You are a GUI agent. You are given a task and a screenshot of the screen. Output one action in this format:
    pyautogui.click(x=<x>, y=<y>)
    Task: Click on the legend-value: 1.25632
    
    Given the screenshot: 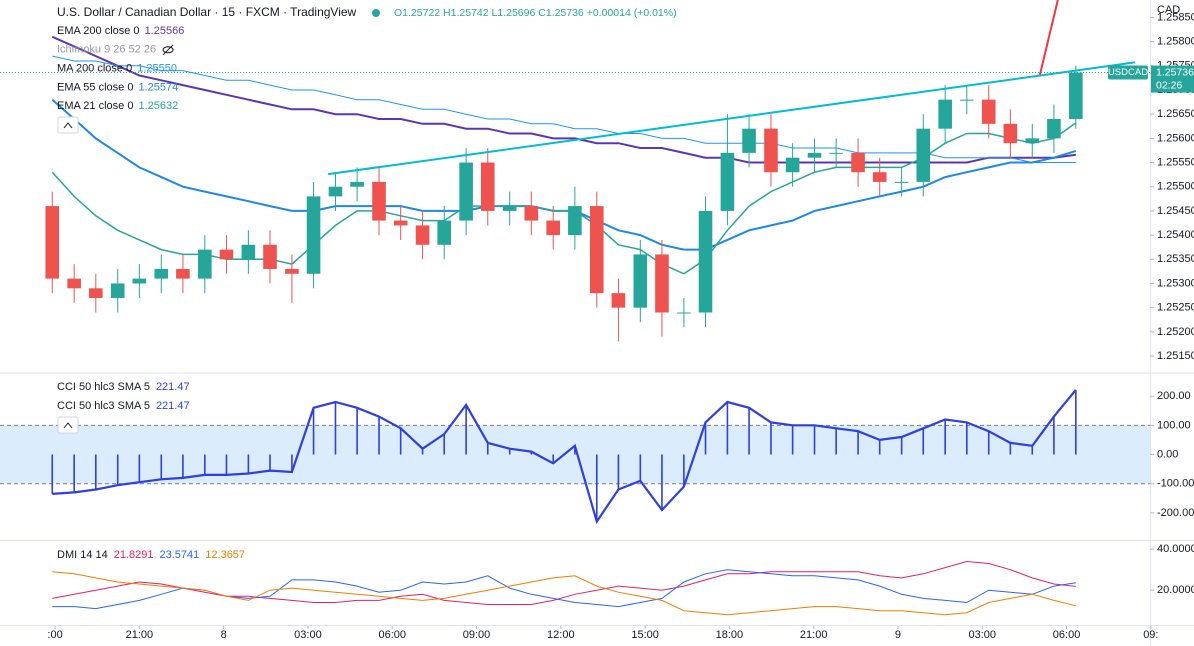 What is the action you would take?
    pyautogui.click(x=158, y=106)
    